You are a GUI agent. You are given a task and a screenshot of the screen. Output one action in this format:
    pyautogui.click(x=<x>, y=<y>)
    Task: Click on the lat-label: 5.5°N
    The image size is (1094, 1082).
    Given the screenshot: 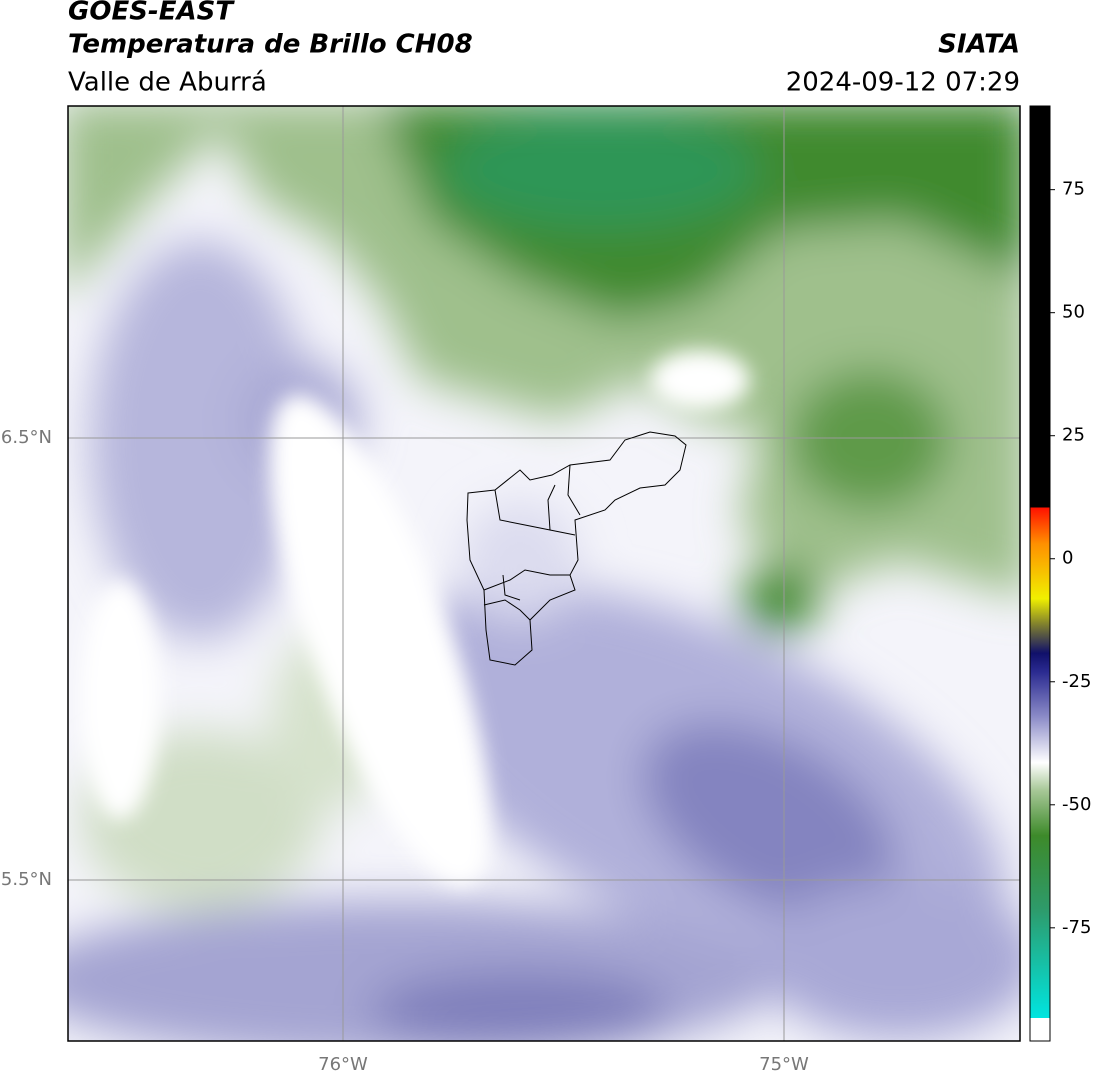 What is the action you would take?
    pyautogui.click(x=26, y=879)
    